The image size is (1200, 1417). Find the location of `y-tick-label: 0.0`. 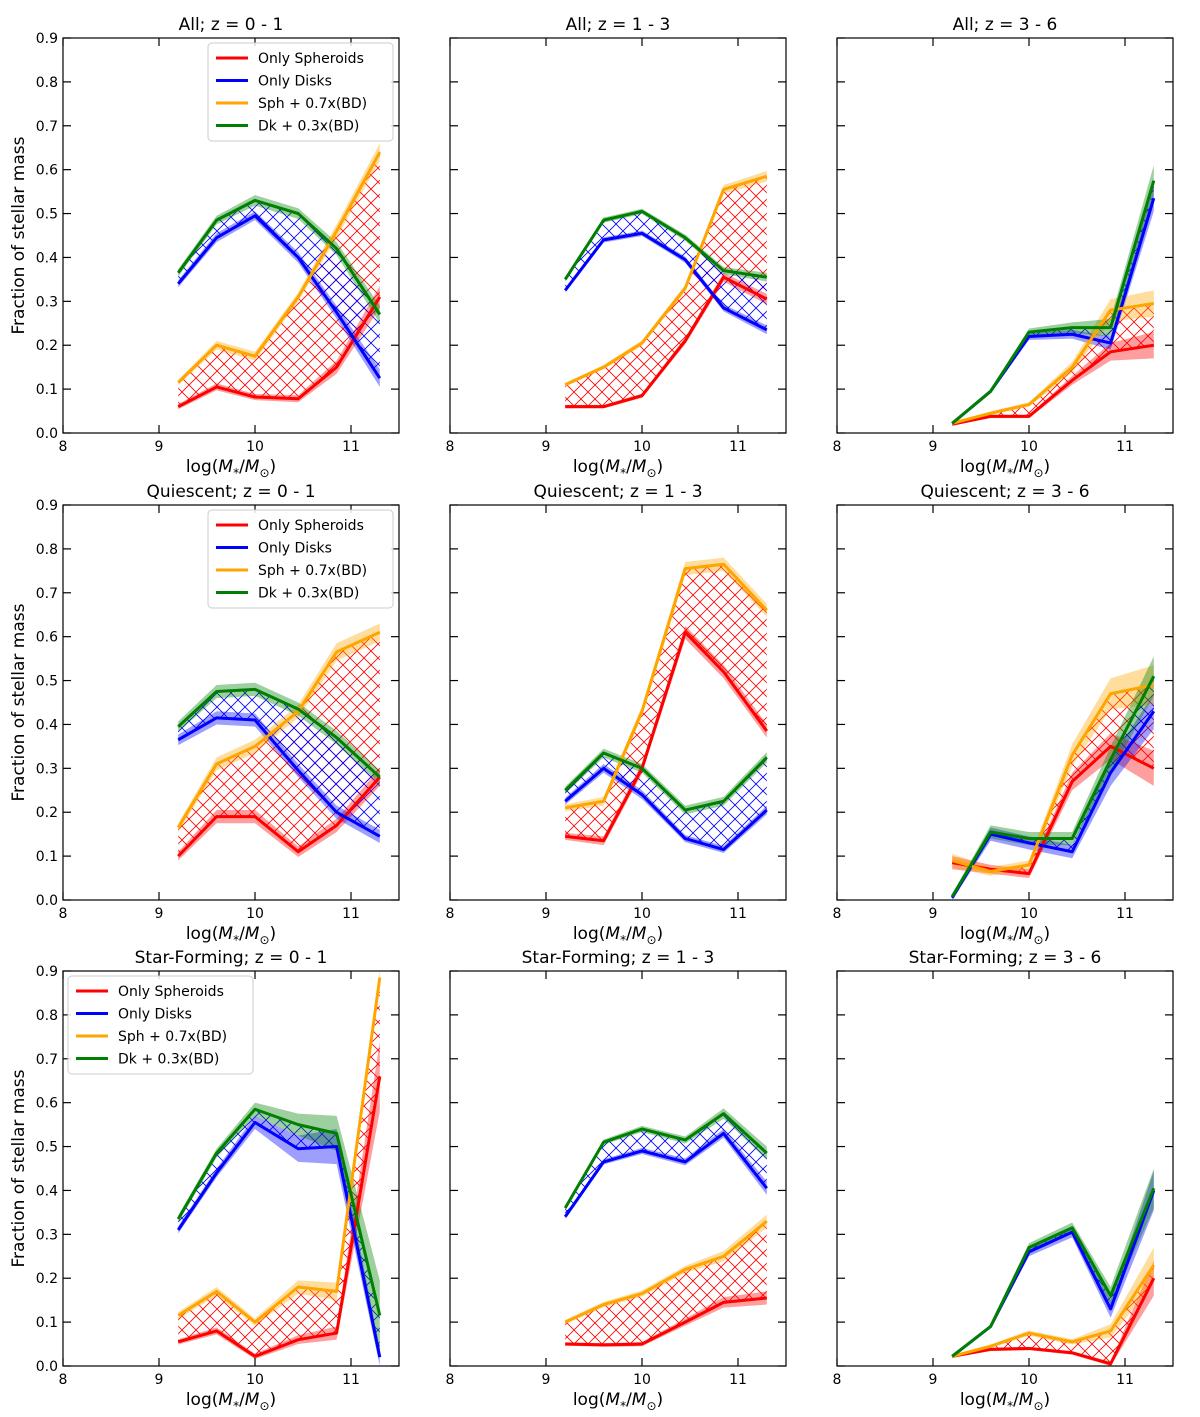

y-tick-label: 0.0 is located at coordinates (47, 901).